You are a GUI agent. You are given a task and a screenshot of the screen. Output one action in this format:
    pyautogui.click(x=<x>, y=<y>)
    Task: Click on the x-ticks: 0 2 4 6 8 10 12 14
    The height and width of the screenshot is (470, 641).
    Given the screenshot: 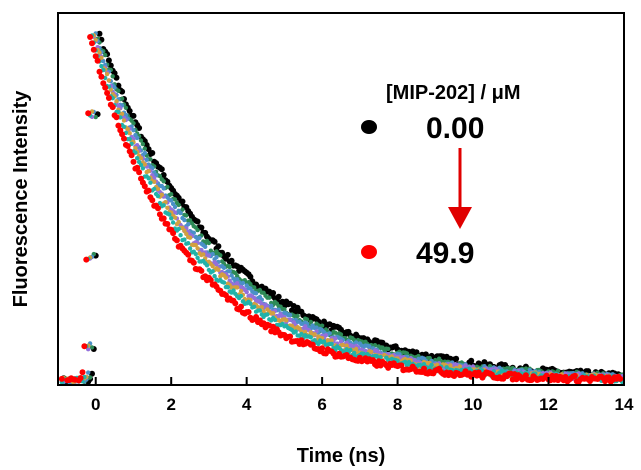 What is the action you would take?
    pyautogui.click(x=362, y=395)
    